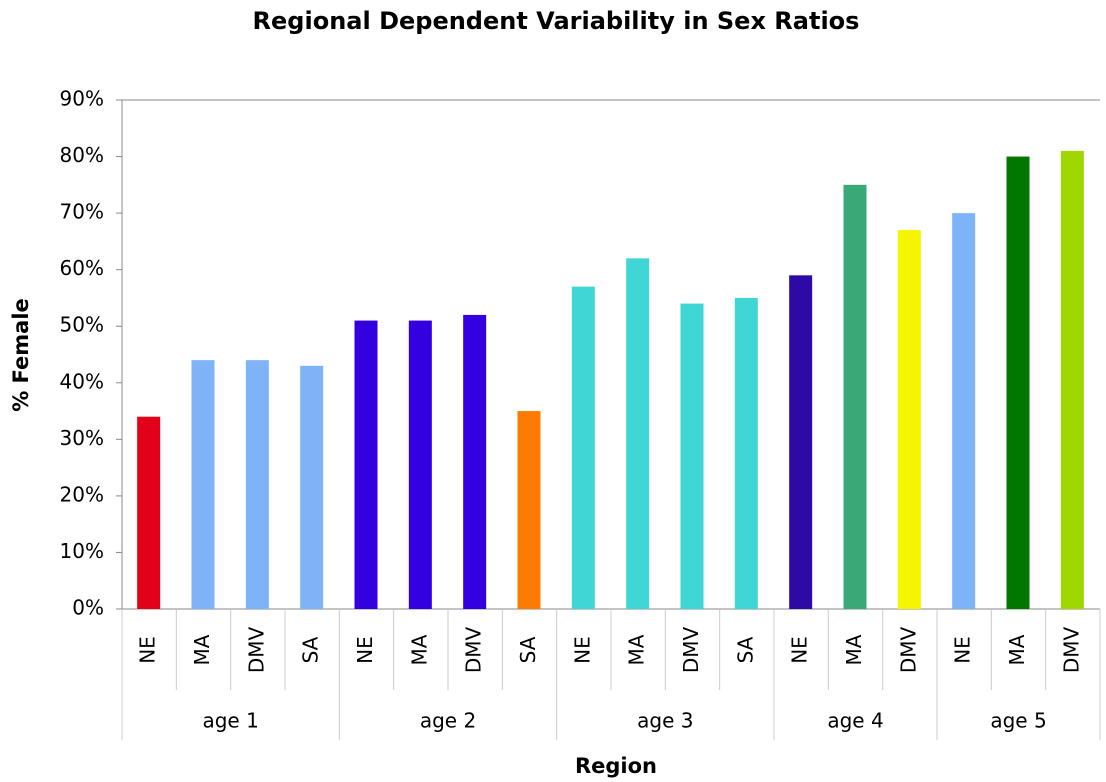 Image resolution: width=1106 pixels, height=782 pixels. I want to click on y-tick-label: 50%, so click(82, 325).